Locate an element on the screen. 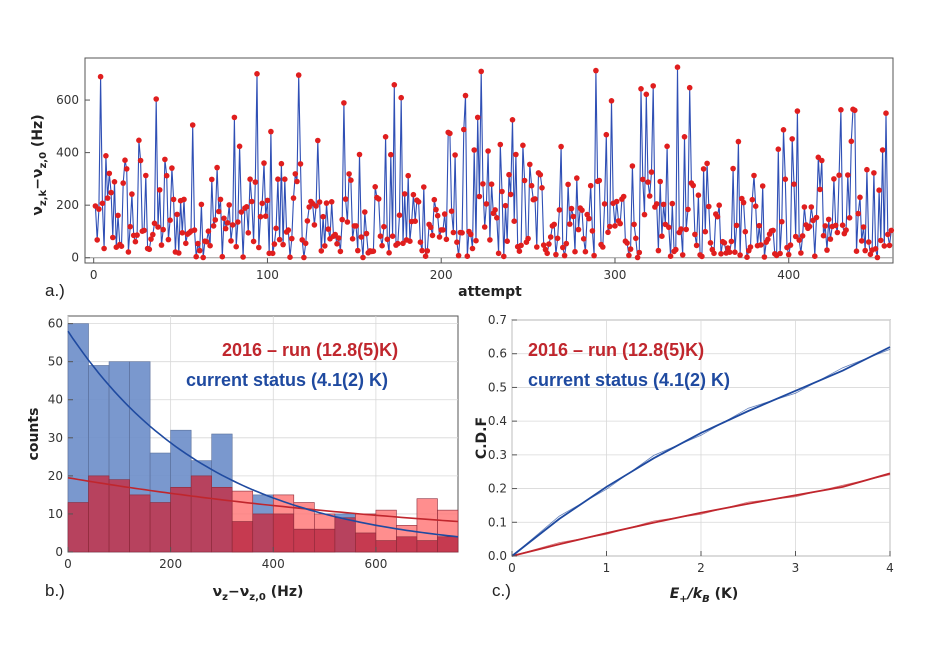 The image size is (926, 655). panel-b-xtick-label: 200 is located at coordinates (170, 564).